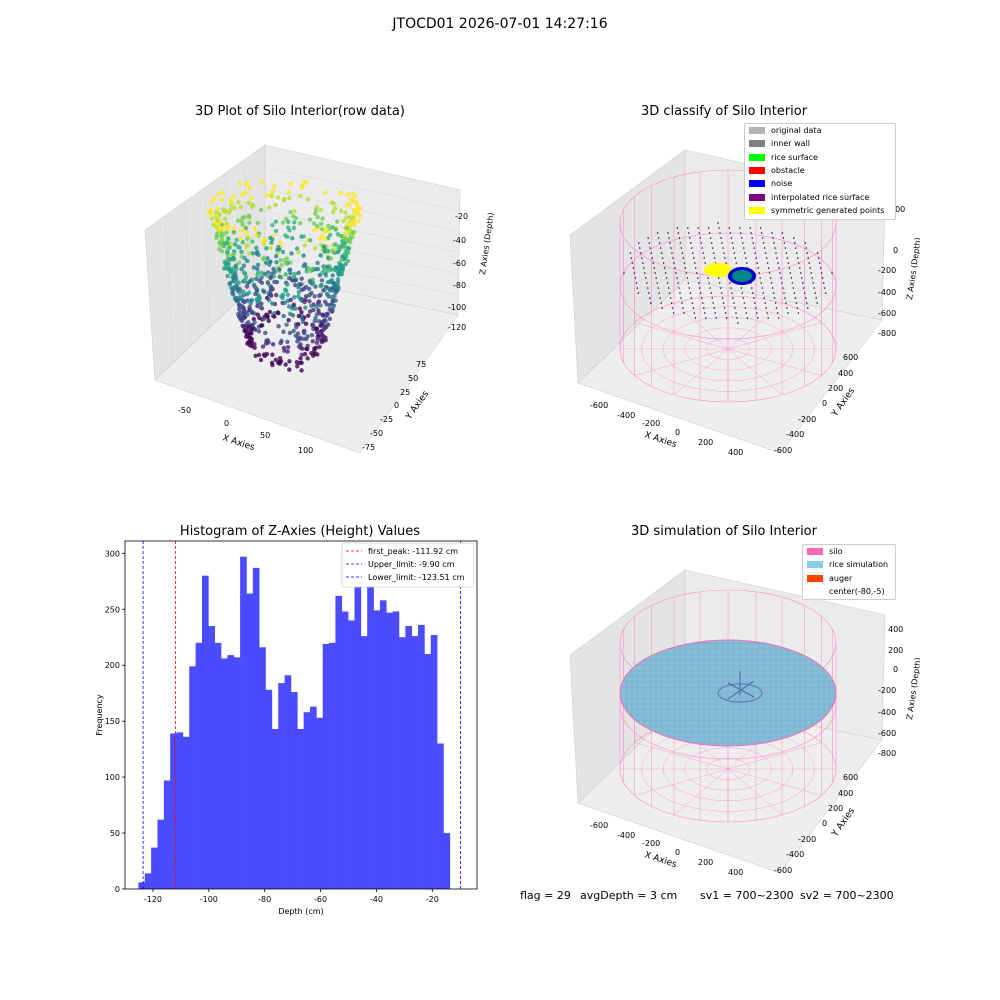 The image size is (1000, 1000). I want to click on raw-z-tick: -20, so click(461, 216).